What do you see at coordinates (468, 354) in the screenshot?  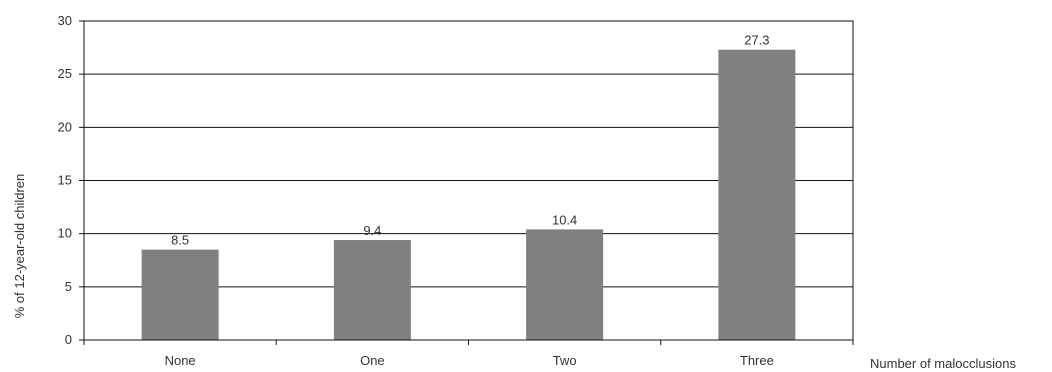 I see `x-axis-ticks: None One Two Three` at bounding box center [468, 354].